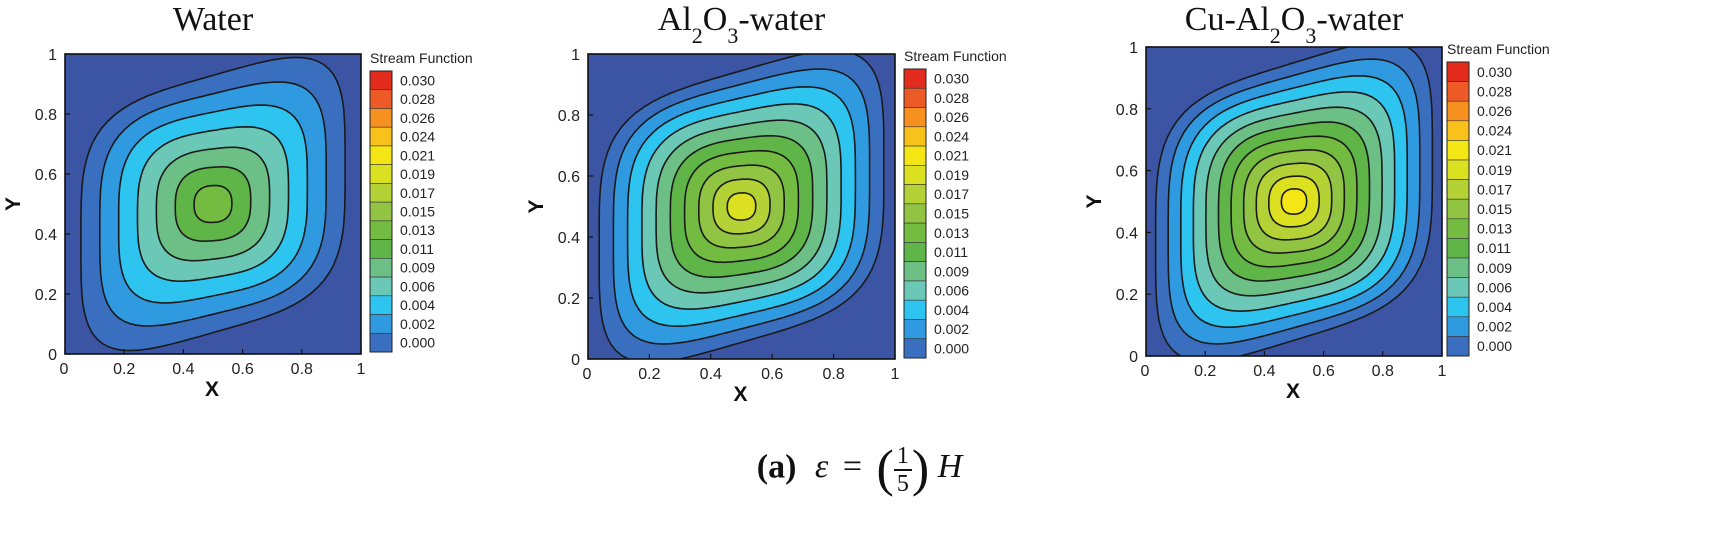 Image resolution: width=1719 pixels, height=534 pixels. Describe the element at coordinates (742, 24) in the screenshot. I see `chart-title: Al2O3-water` at that location.